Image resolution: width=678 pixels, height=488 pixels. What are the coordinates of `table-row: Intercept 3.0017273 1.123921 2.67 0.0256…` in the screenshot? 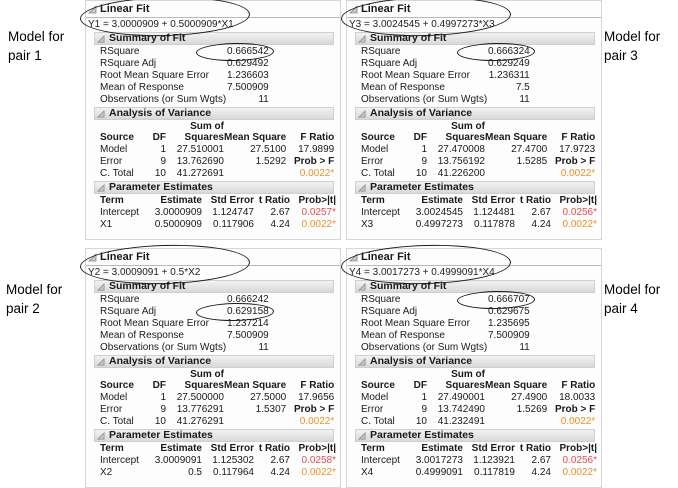 It's located at (479, 461).